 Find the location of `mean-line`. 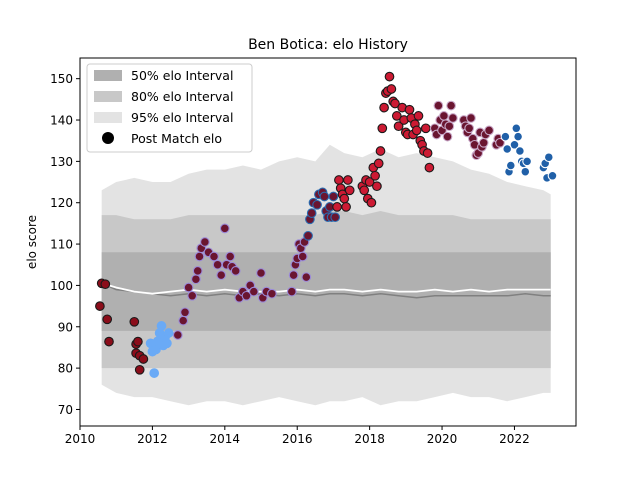

mean-line is located at coordinates (326, 288).